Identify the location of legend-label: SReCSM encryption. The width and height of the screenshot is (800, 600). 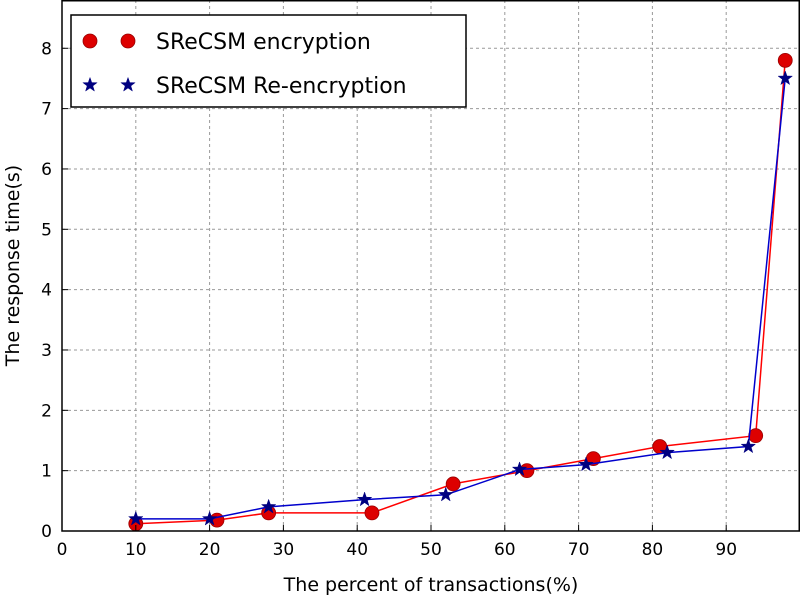
(263, 42).